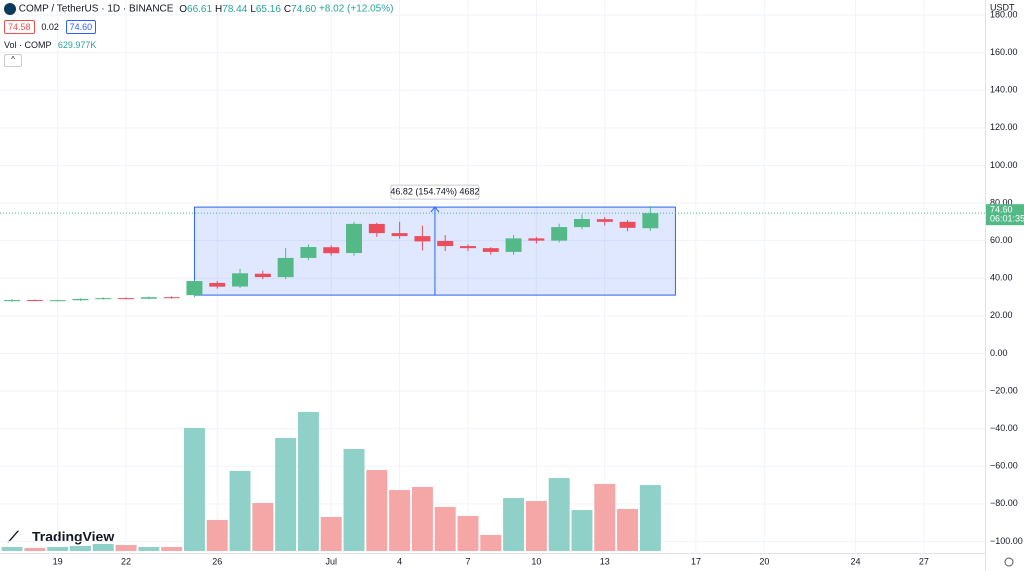 This screenshot has width=1024, height=571. What do you see at coordinates (126, 561) in the screenshot?
I see `x-tick-label: 22` at bounding box center [126, 561].